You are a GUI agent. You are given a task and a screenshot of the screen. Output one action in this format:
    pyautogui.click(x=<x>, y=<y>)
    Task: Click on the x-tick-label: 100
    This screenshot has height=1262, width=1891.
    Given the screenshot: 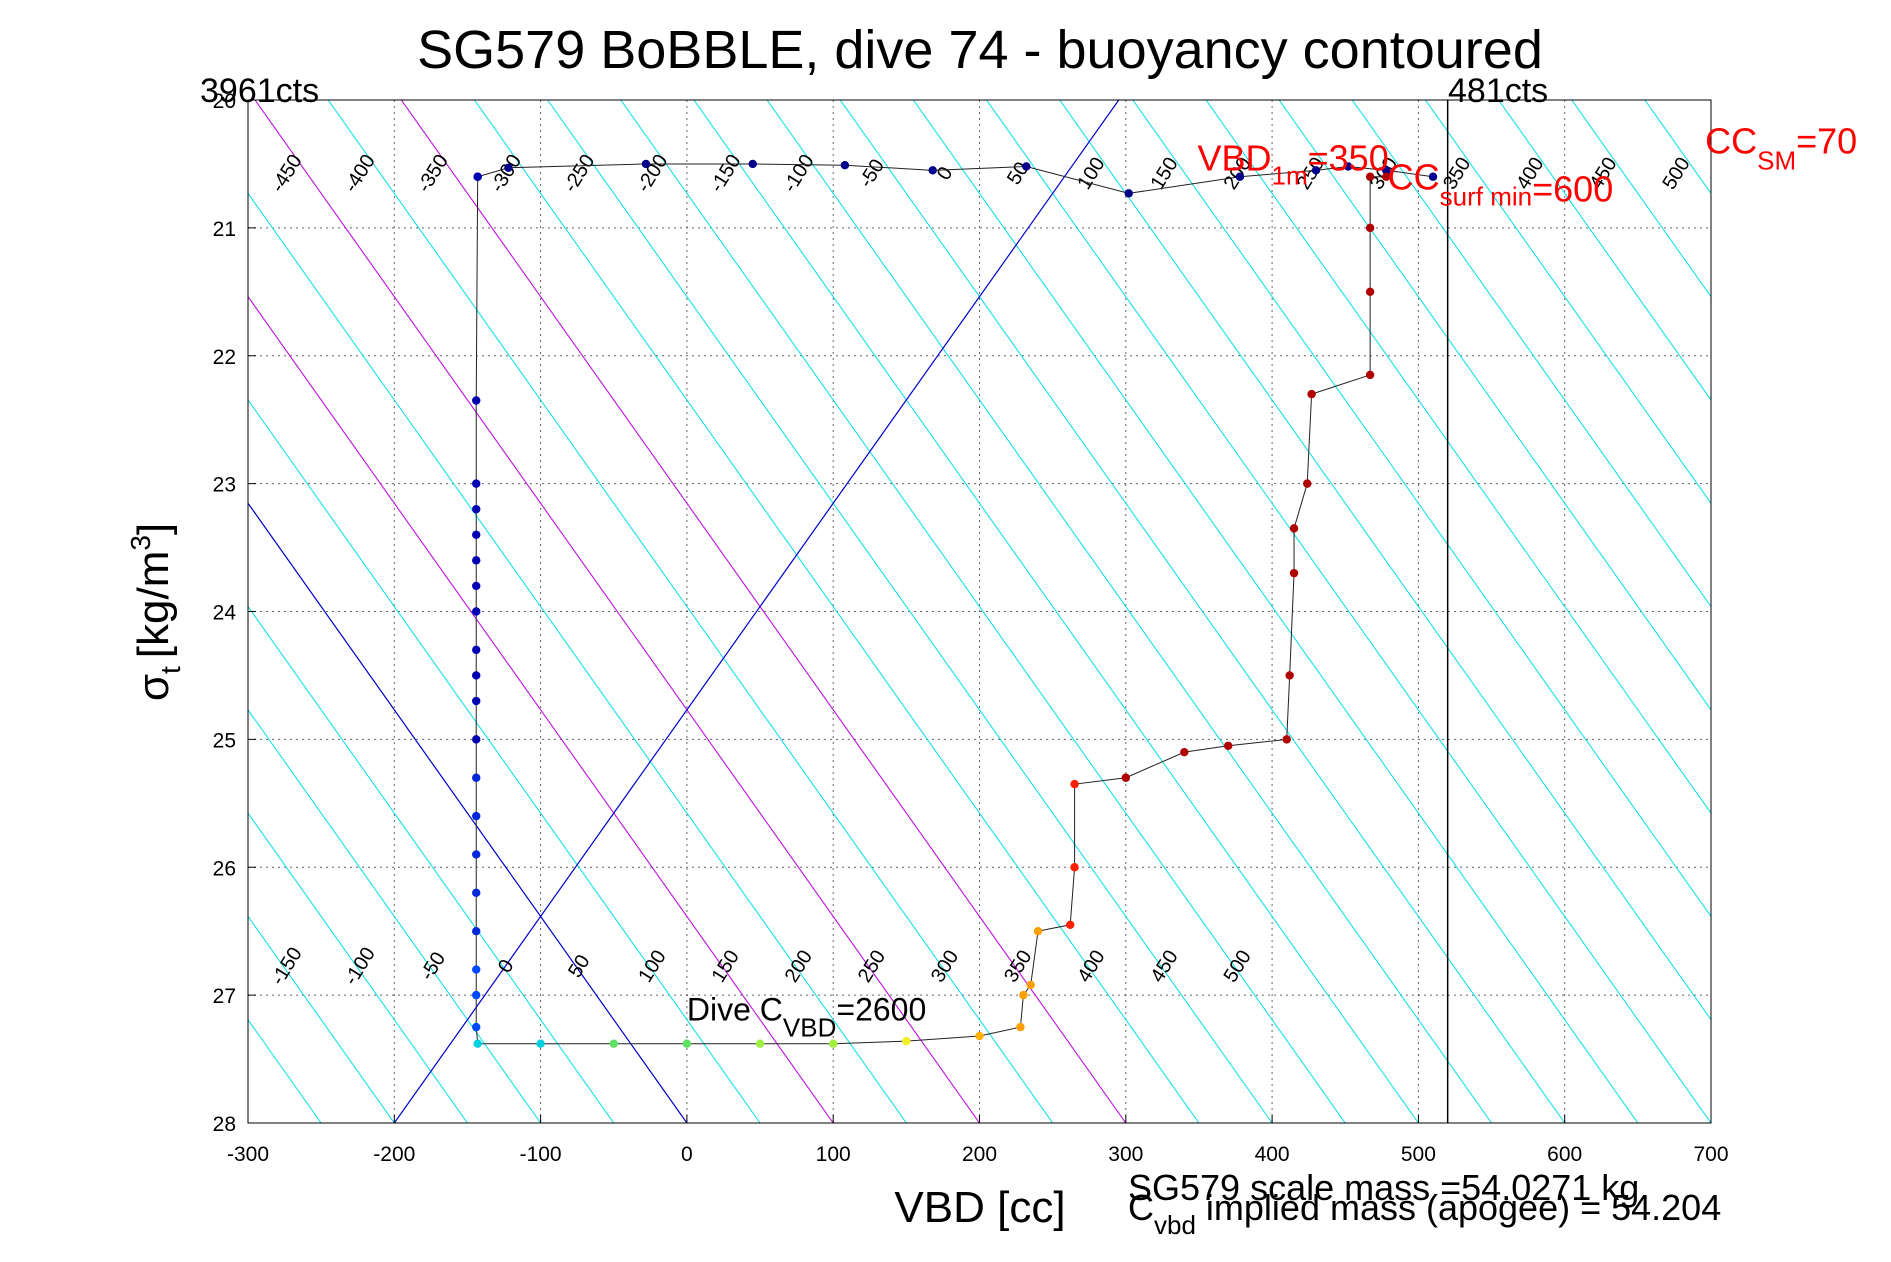 What is the action you would take?
    pyautogui.click(x=833, y=1154)
    